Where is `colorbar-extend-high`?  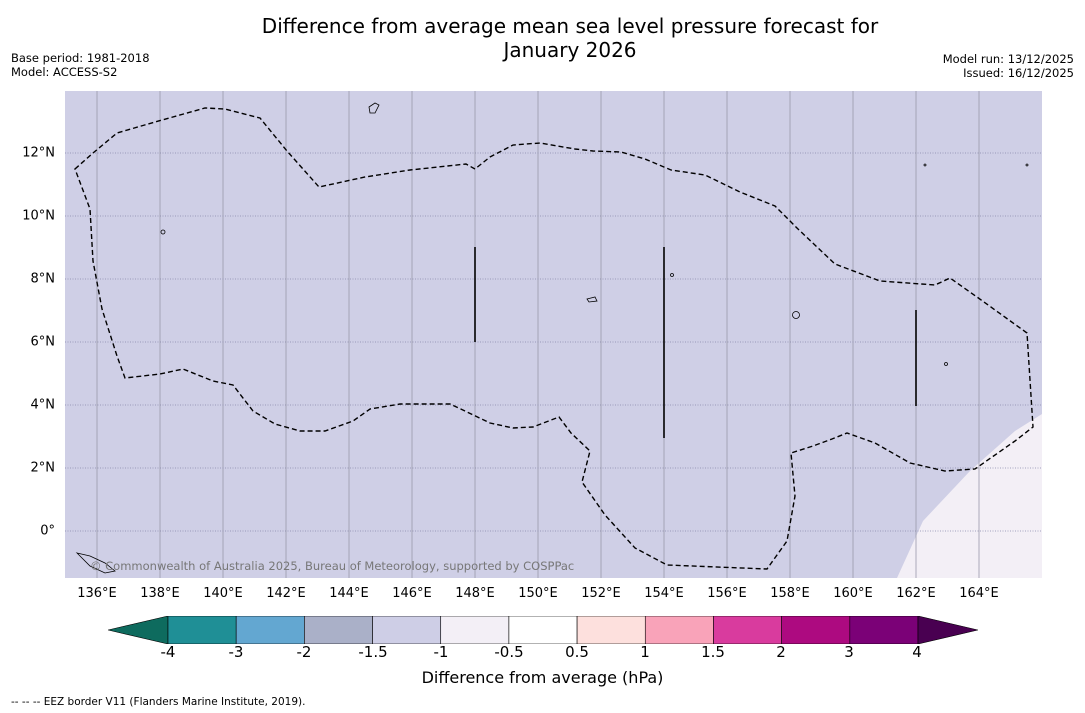 colorbar-extend-high is located at coordinates (947, 630).